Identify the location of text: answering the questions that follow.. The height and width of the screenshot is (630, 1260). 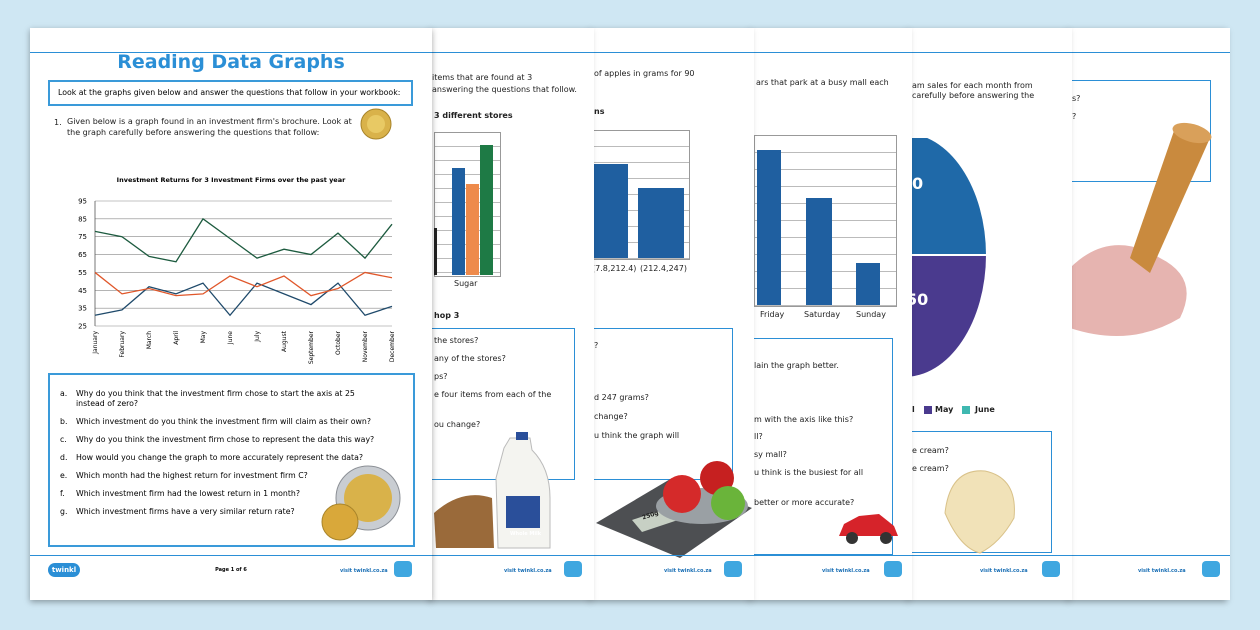
(504, 89).